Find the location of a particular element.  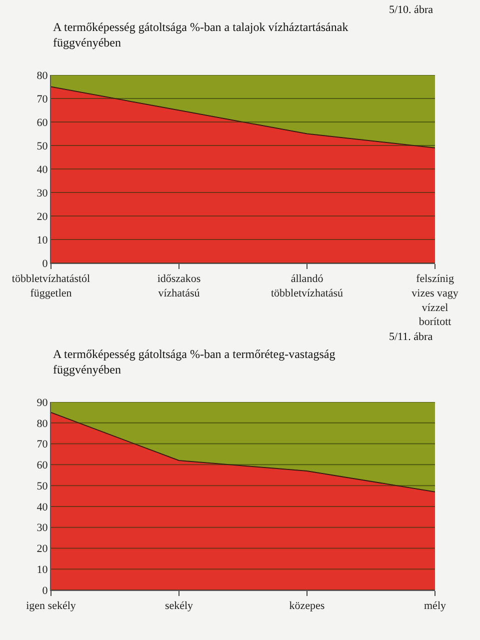

x-tick-label: állandó többletvízhatású is located at coordinates (307, 286).